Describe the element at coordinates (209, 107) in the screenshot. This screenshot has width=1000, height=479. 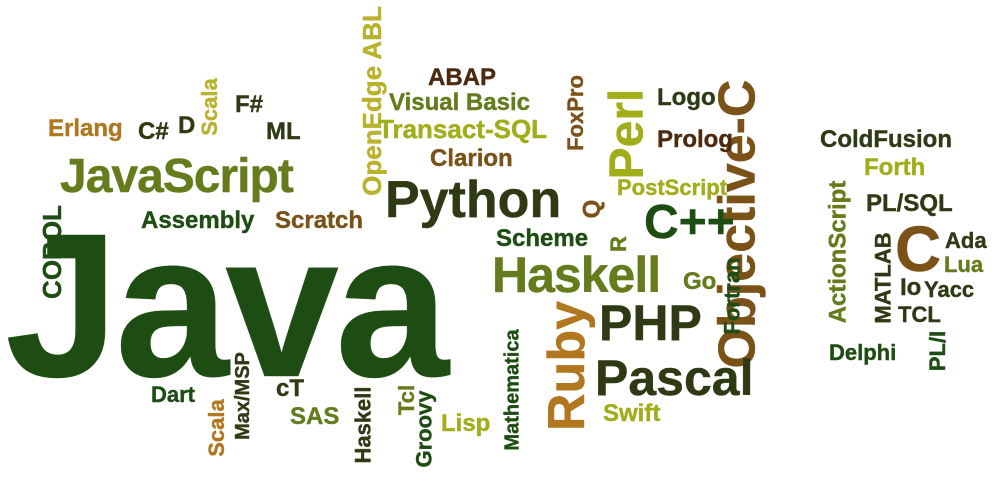
I see `word-scala-top: Scala` at that location.